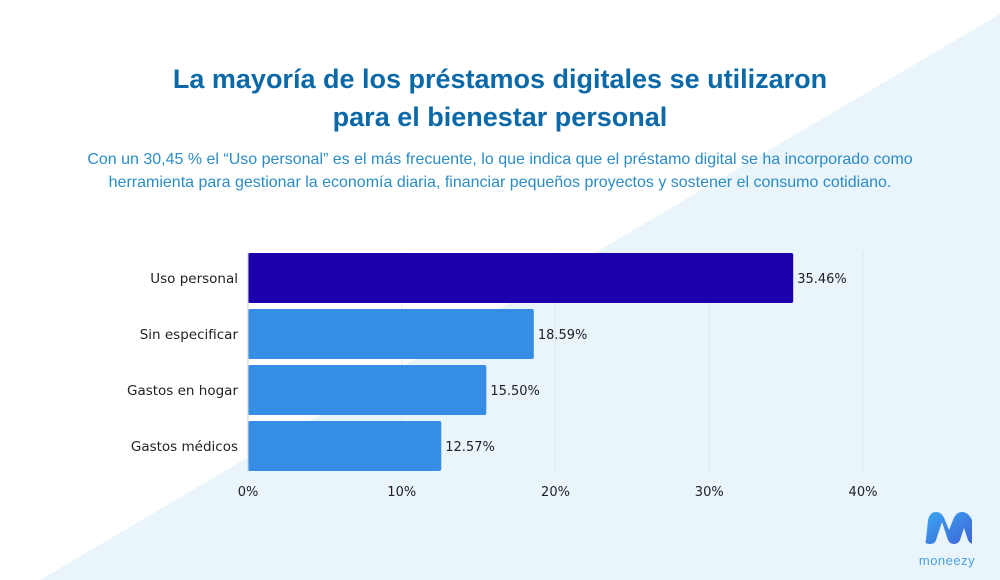 Image resolution: width=1000 pixels, height=580 pixels. I want to click on x-tick-label: 10%, so click(401, 492).